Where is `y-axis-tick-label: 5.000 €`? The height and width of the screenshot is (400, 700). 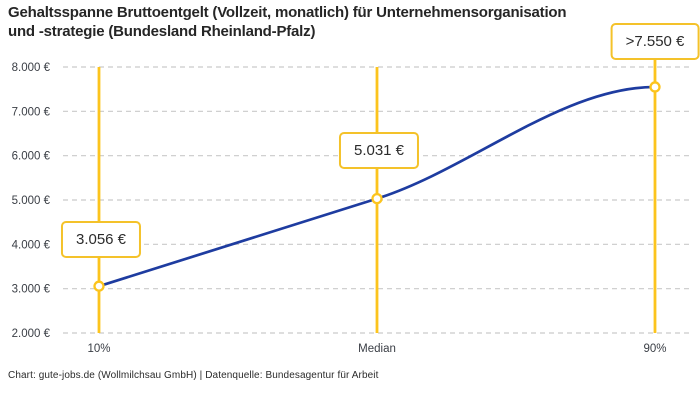
y-axis-tick-label: 5.000 € is located at coordinates (31, 201).